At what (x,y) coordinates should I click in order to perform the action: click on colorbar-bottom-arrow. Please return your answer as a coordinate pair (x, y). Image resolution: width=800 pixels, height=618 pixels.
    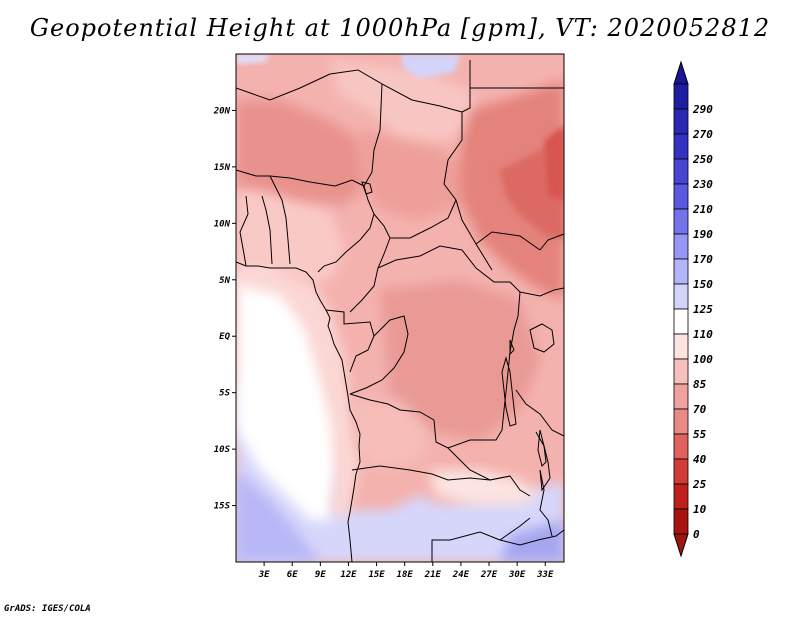
    Looking at the image, I should click on (681, 545).